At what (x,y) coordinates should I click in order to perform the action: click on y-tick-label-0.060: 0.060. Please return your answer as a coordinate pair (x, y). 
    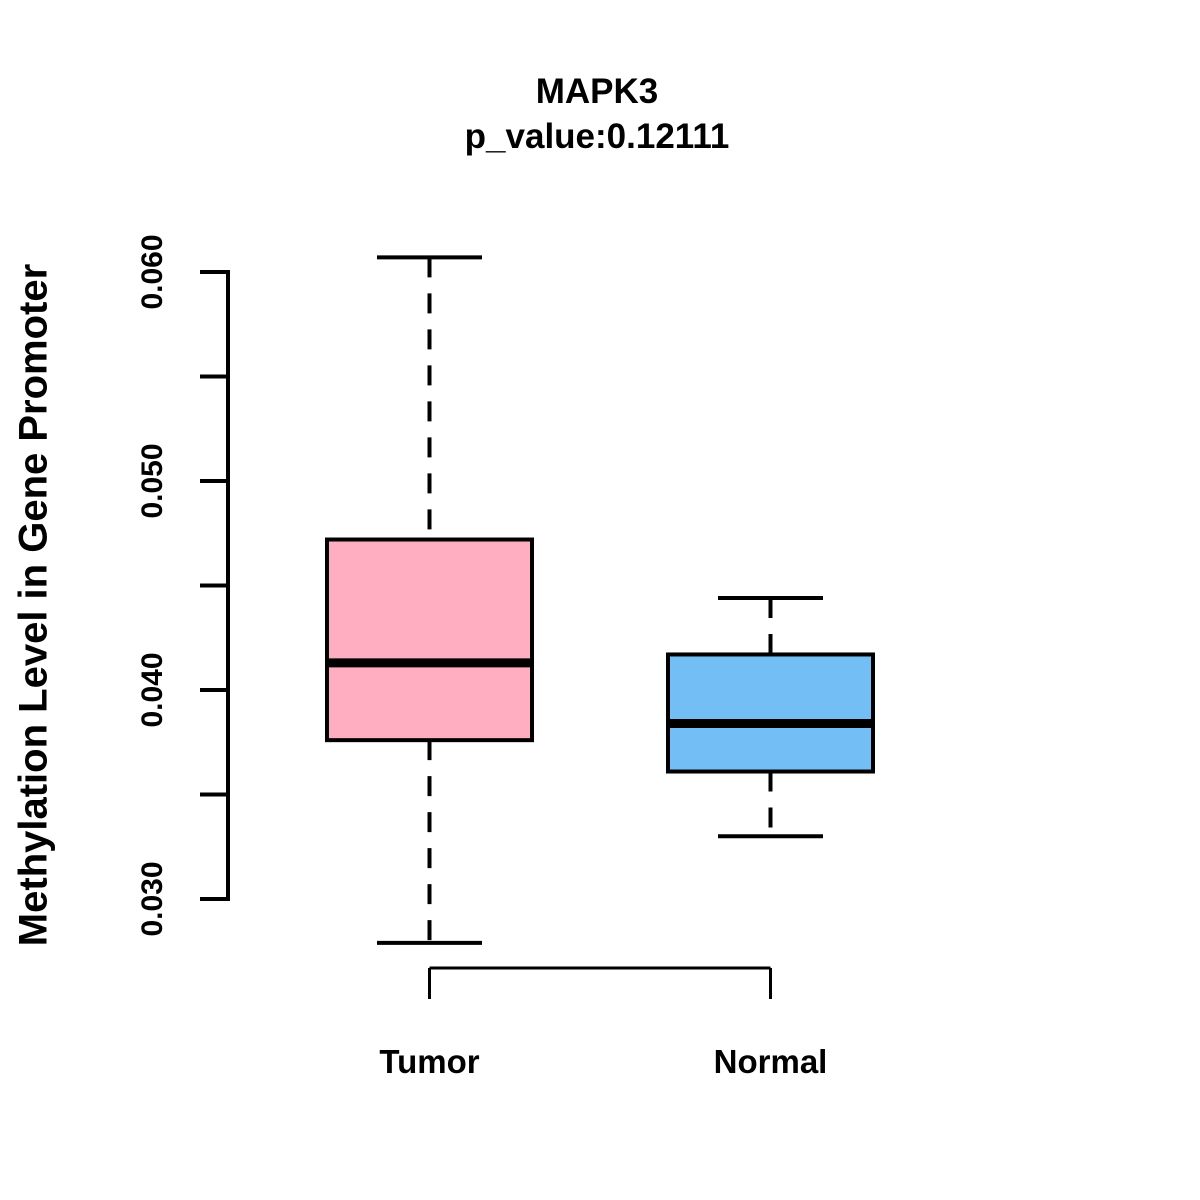
    Looking at the image, I should click on (152, 272).